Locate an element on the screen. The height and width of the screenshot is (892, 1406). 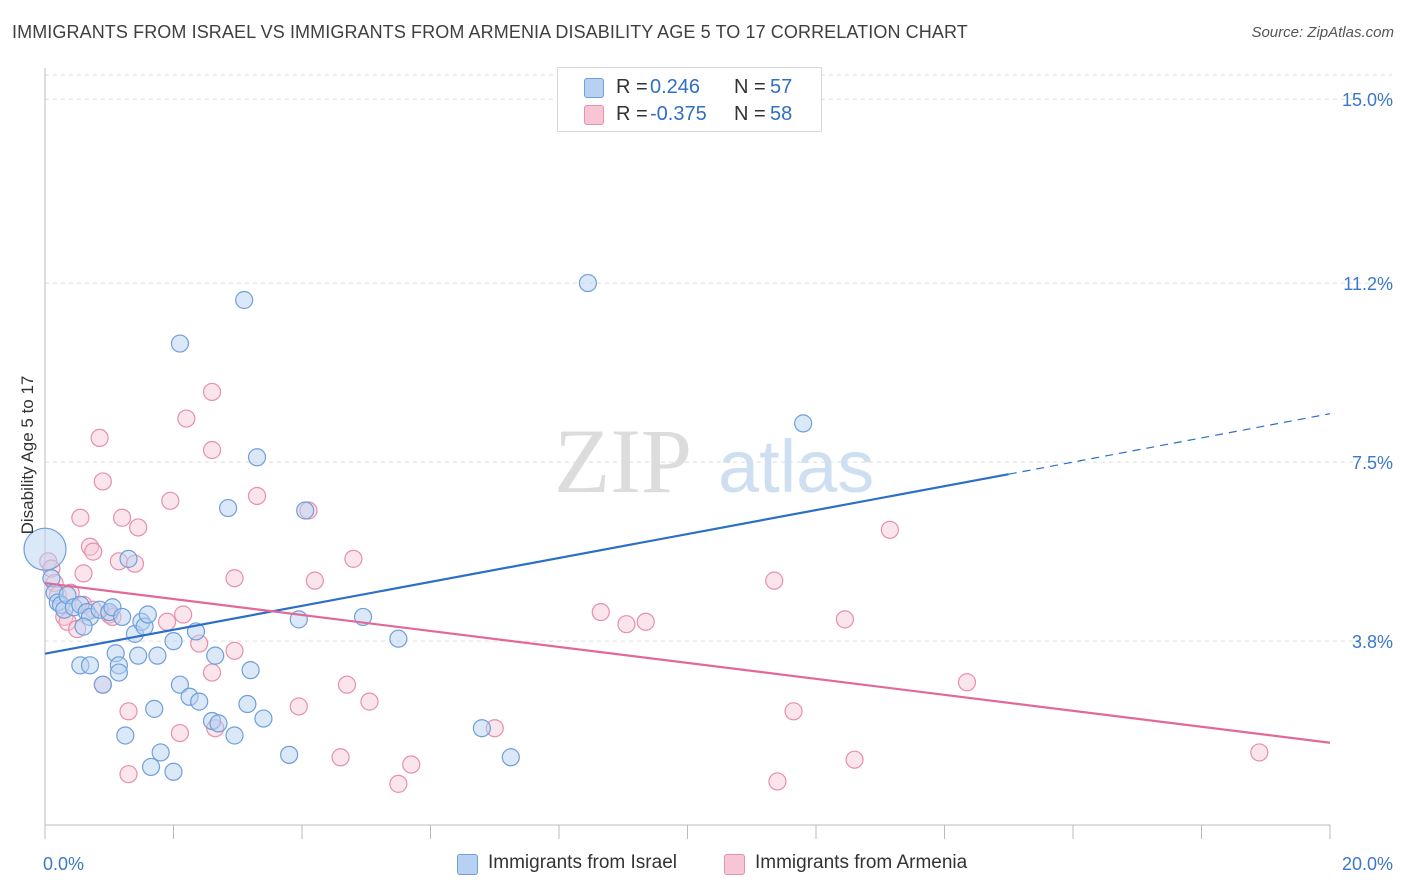
x-tick-label-start: 0.0% is located at coordinates (63, 864).